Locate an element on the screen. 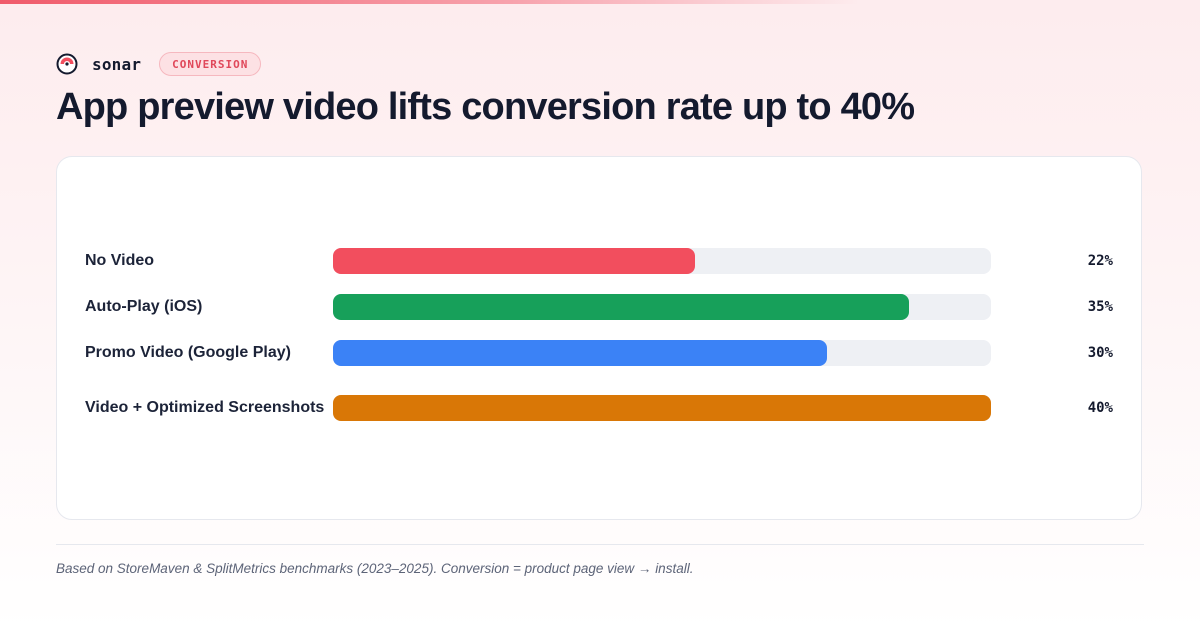  bar-category-label: Auto-Play (iOS) is located at coordinates (144, 306).